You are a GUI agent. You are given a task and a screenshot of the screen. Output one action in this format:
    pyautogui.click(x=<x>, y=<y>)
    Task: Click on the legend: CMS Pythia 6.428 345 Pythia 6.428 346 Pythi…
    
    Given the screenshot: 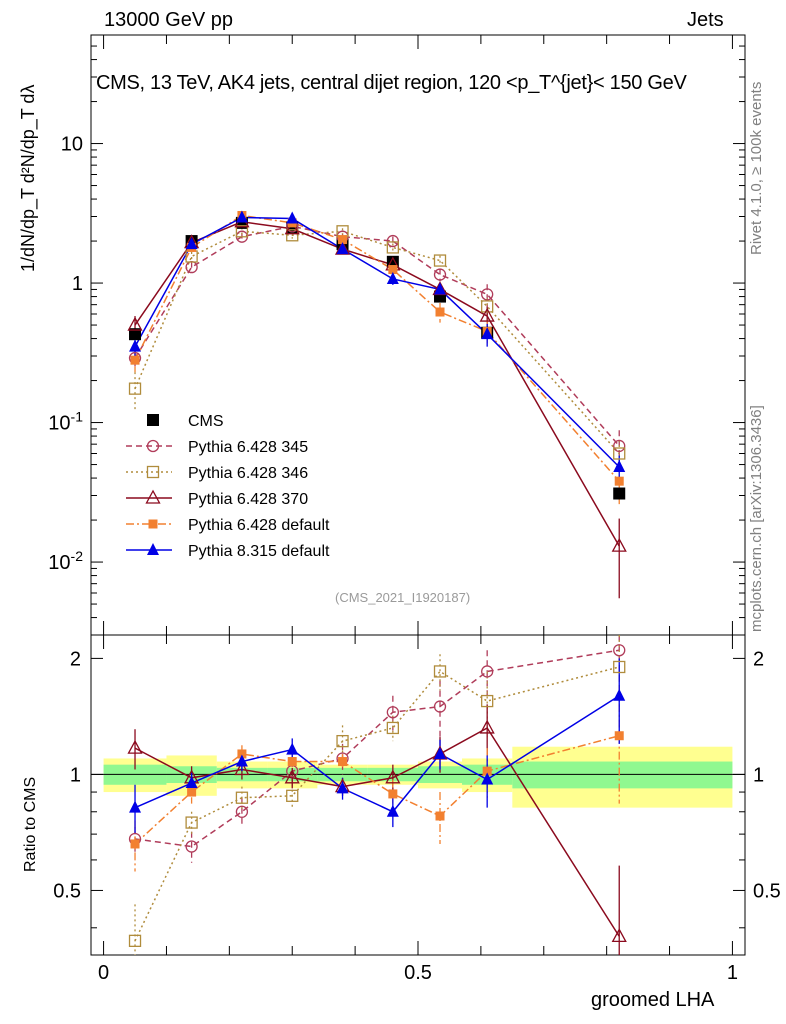 What is the action you would take?
    pyautogui.click(x=228, y=486)
    